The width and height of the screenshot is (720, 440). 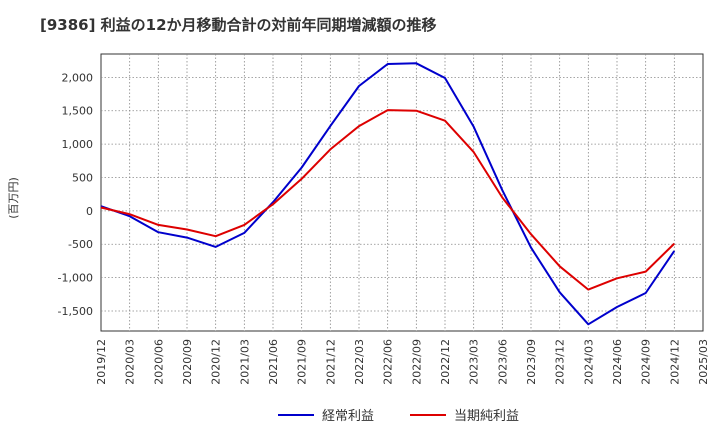 I want to click on x-tick-label: 2020/09, so click(x=187, y=362).